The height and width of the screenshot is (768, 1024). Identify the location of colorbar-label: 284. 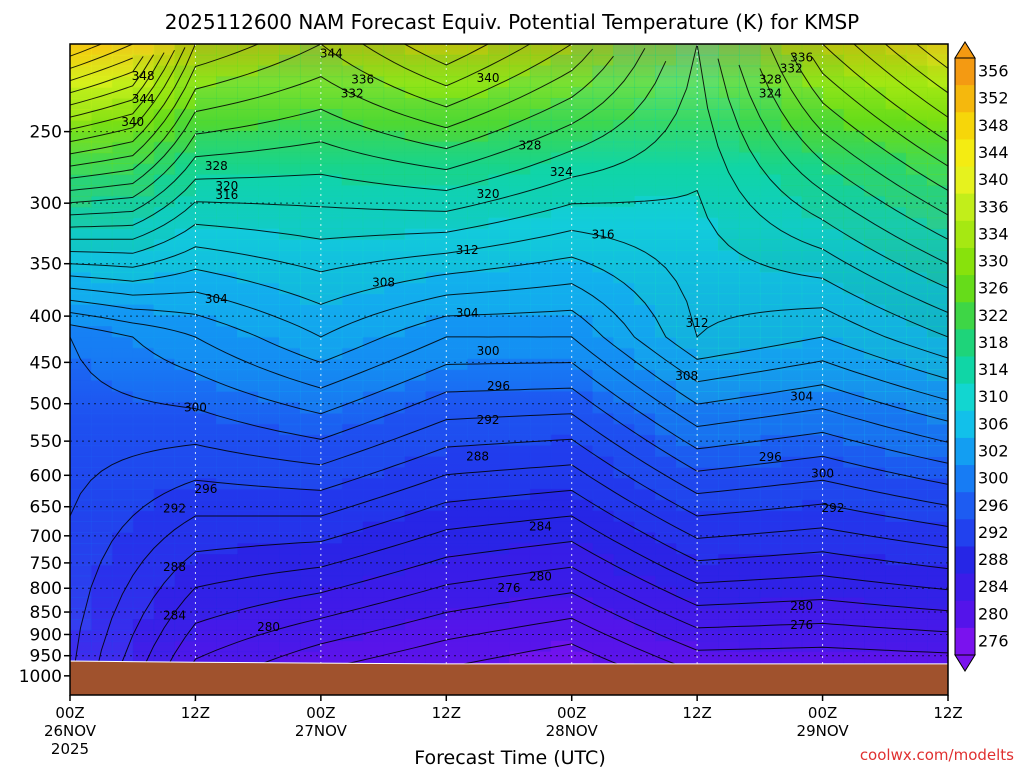
(993, 586).